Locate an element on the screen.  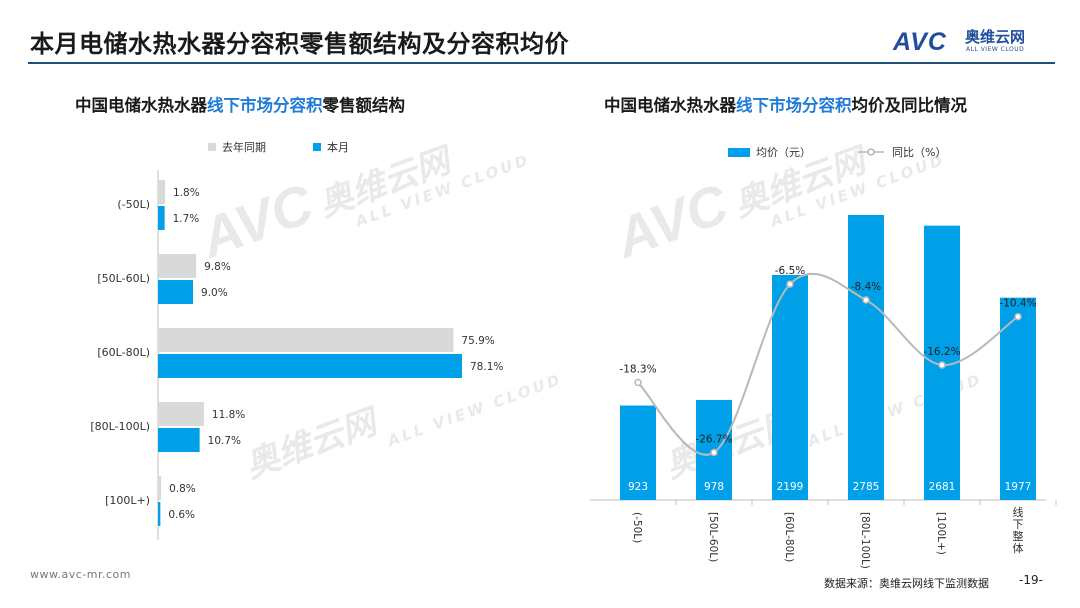
yoy-label: -16.2% is located at coordinates (941, 352).